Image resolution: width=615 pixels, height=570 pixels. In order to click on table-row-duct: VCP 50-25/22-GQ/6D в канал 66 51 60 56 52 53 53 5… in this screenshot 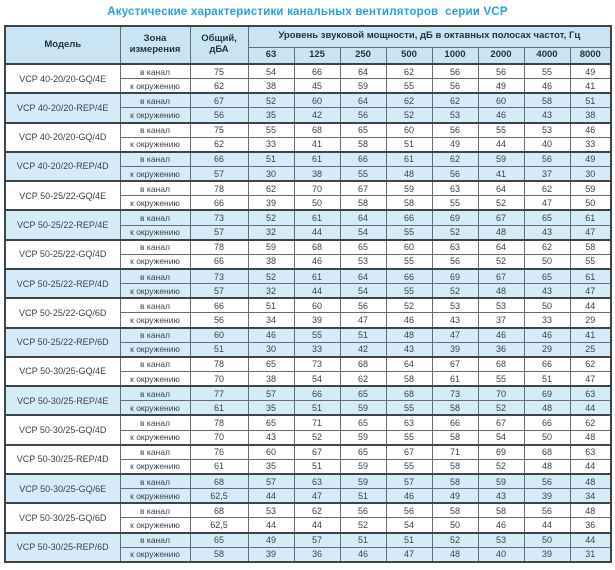, I will do `click(308, 313)`.